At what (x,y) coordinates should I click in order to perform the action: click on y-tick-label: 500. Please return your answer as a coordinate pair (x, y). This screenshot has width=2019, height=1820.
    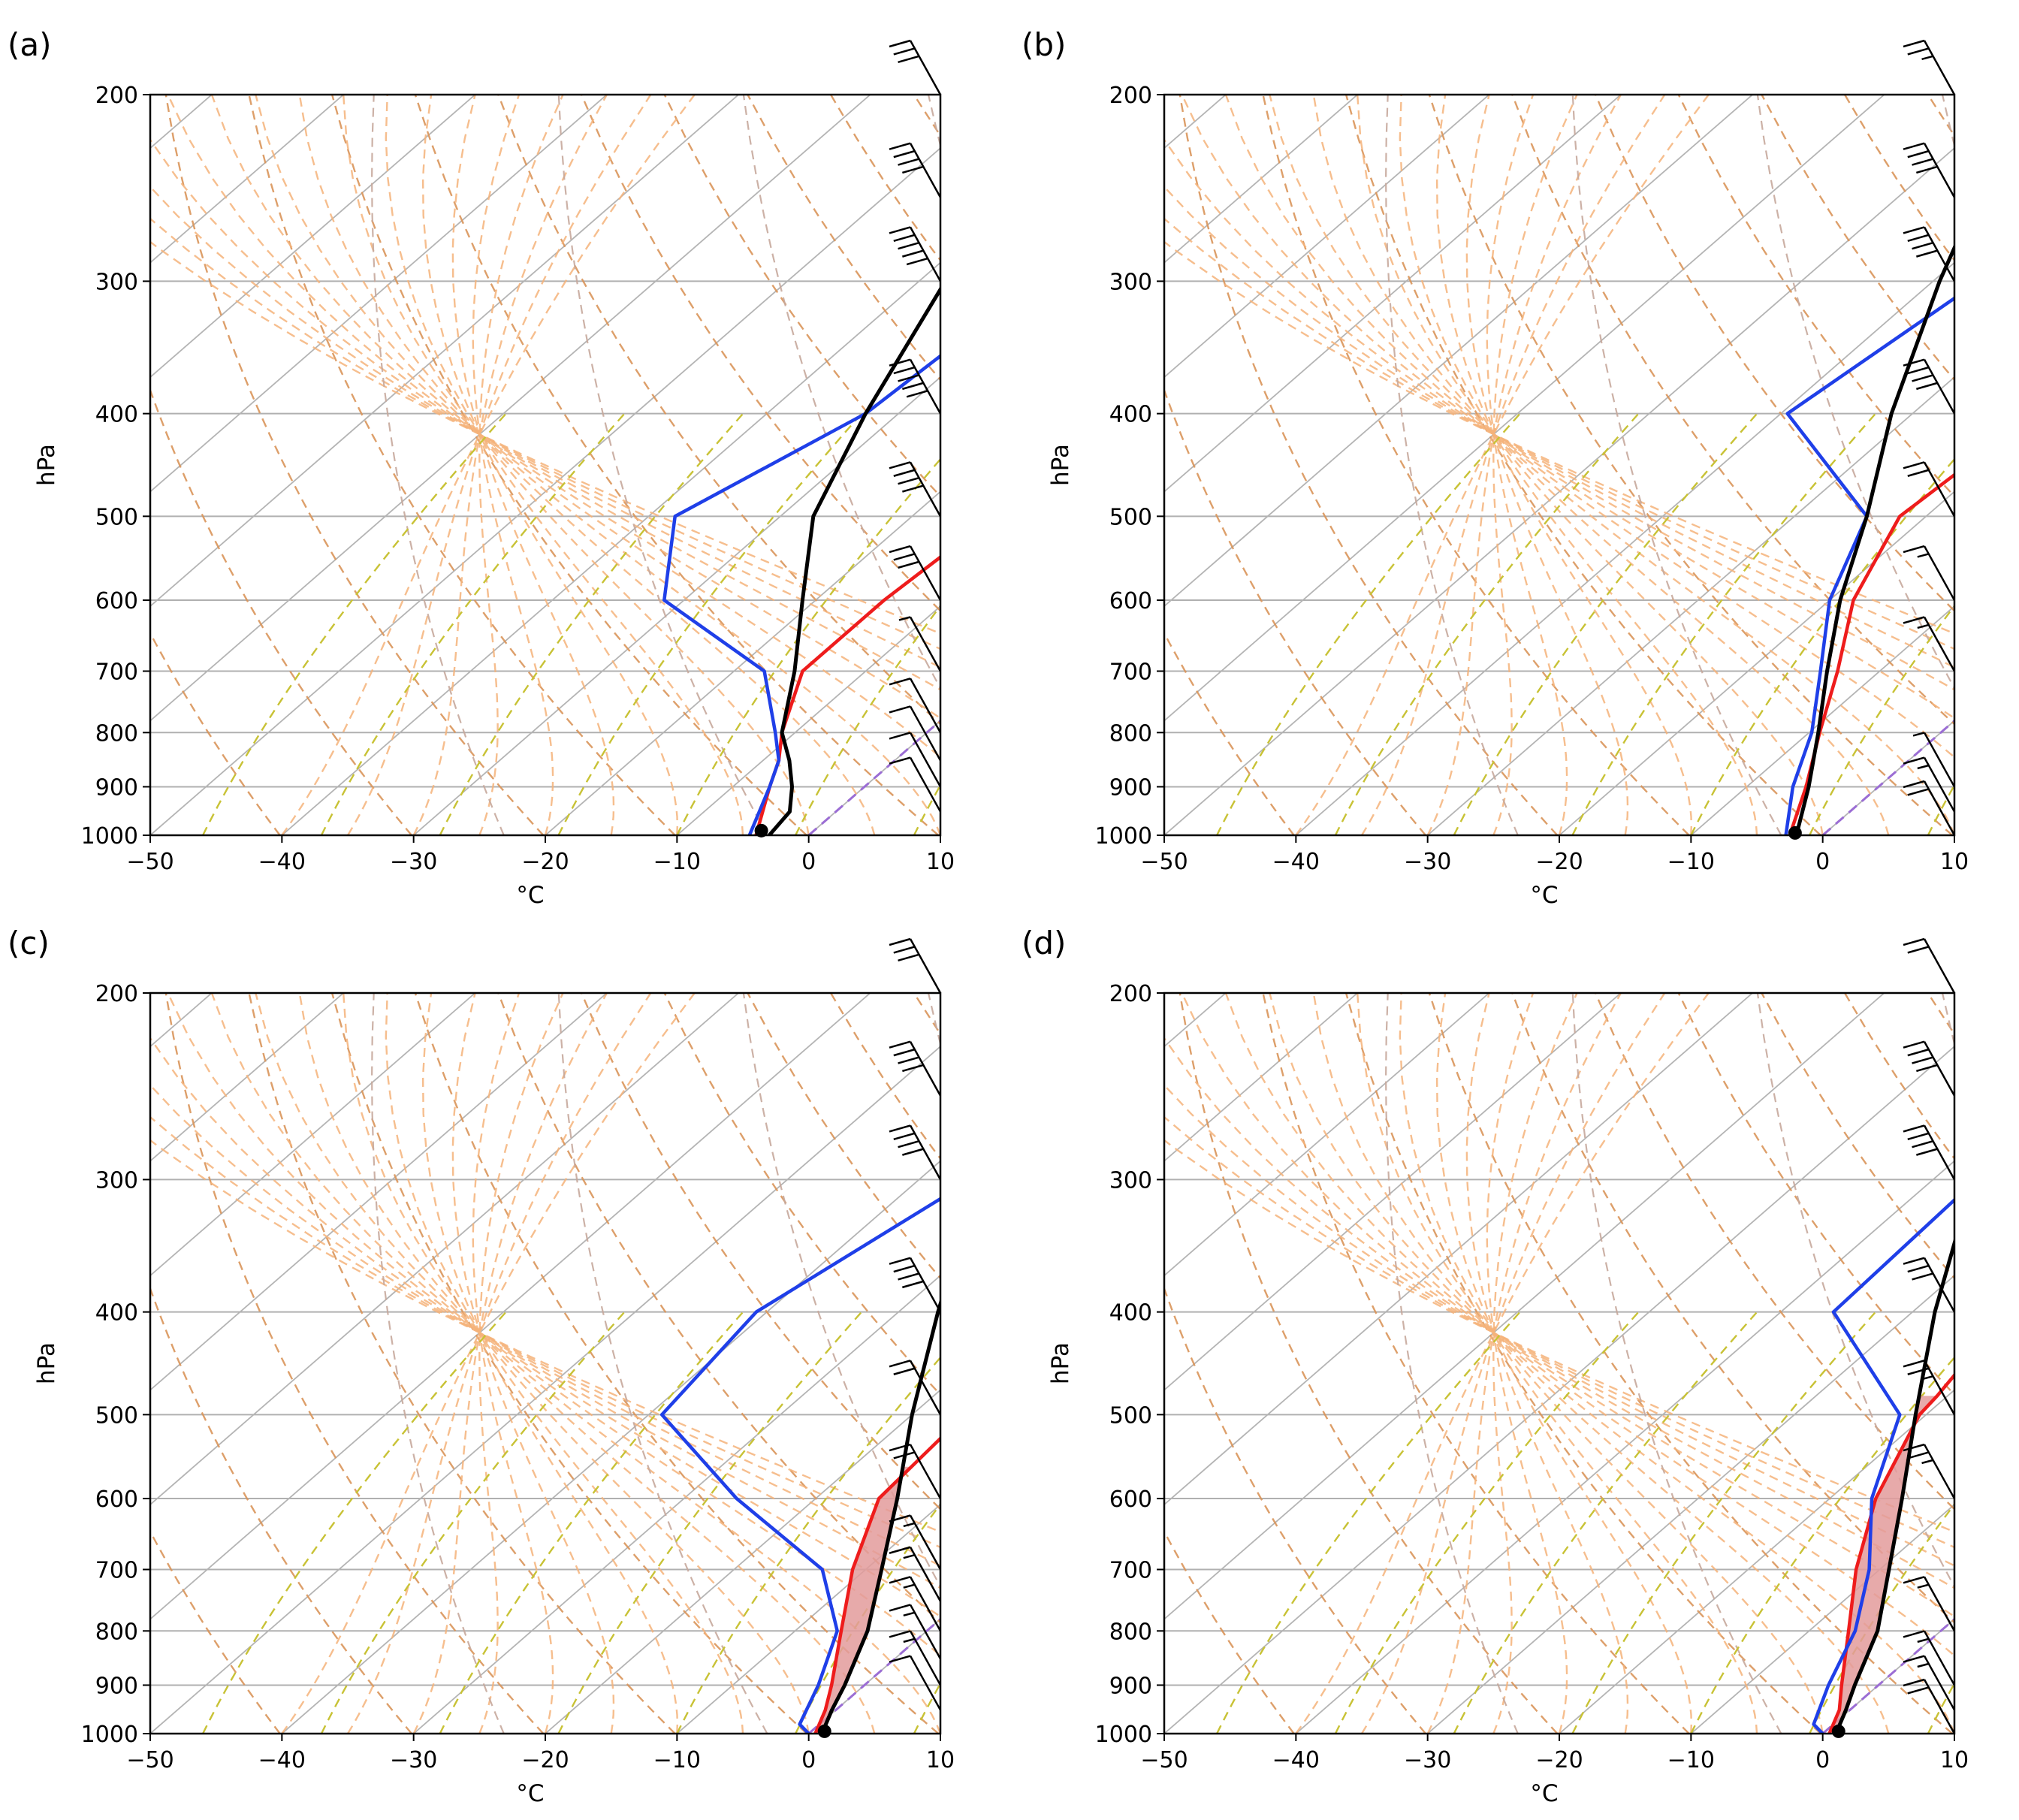
    Looking at the image, I should click on (1130, 1415).